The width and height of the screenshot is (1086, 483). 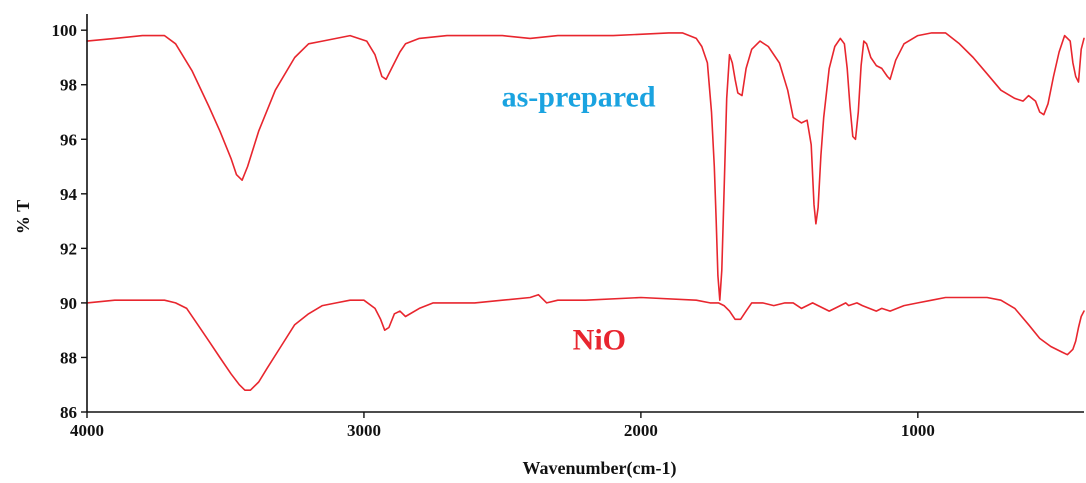 I want to click on x-tick-label-1000: 1000, so click(x=918, y=430).